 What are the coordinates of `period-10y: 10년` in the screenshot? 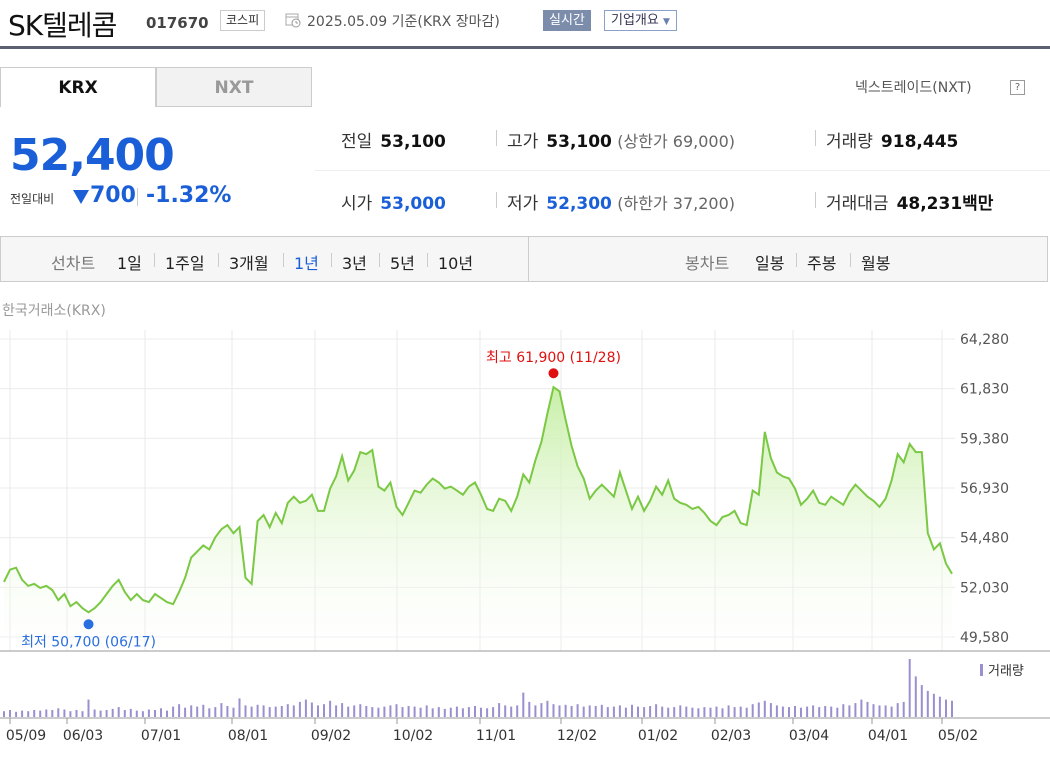 It's located at (456, 263).